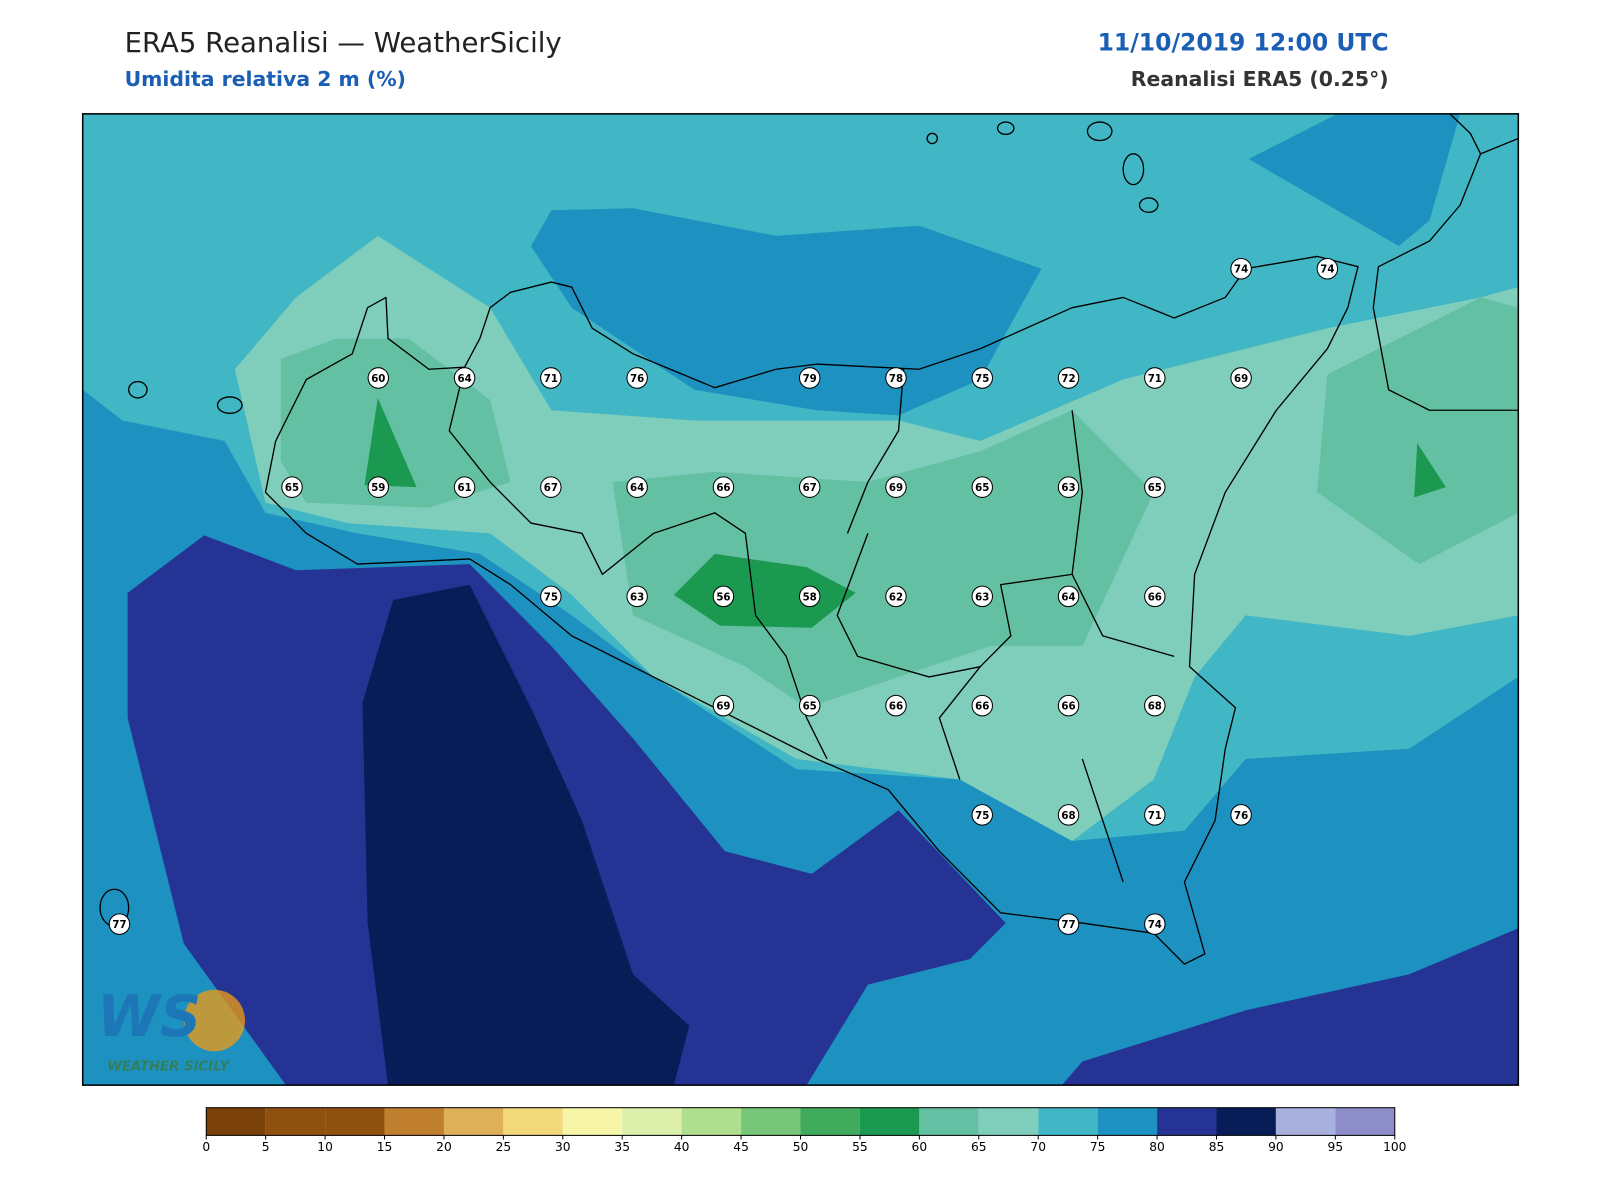 The height and width of the screenshot is (1204, 1600). What do you see at coordinates (1499, 146) in the screenshot?
I see `calabria-coastline` at bounding box center [1499, 146].